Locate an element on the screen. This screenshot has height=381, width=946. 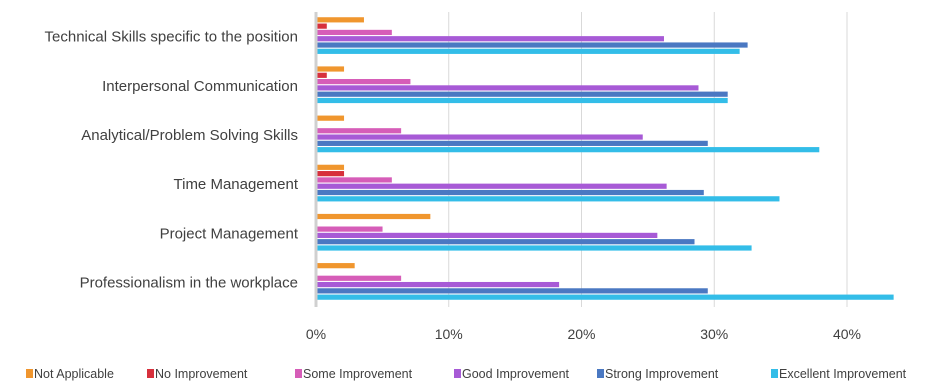
legend-label-strong-improvement: Strong Improvement is located at coordinates (662, 374).